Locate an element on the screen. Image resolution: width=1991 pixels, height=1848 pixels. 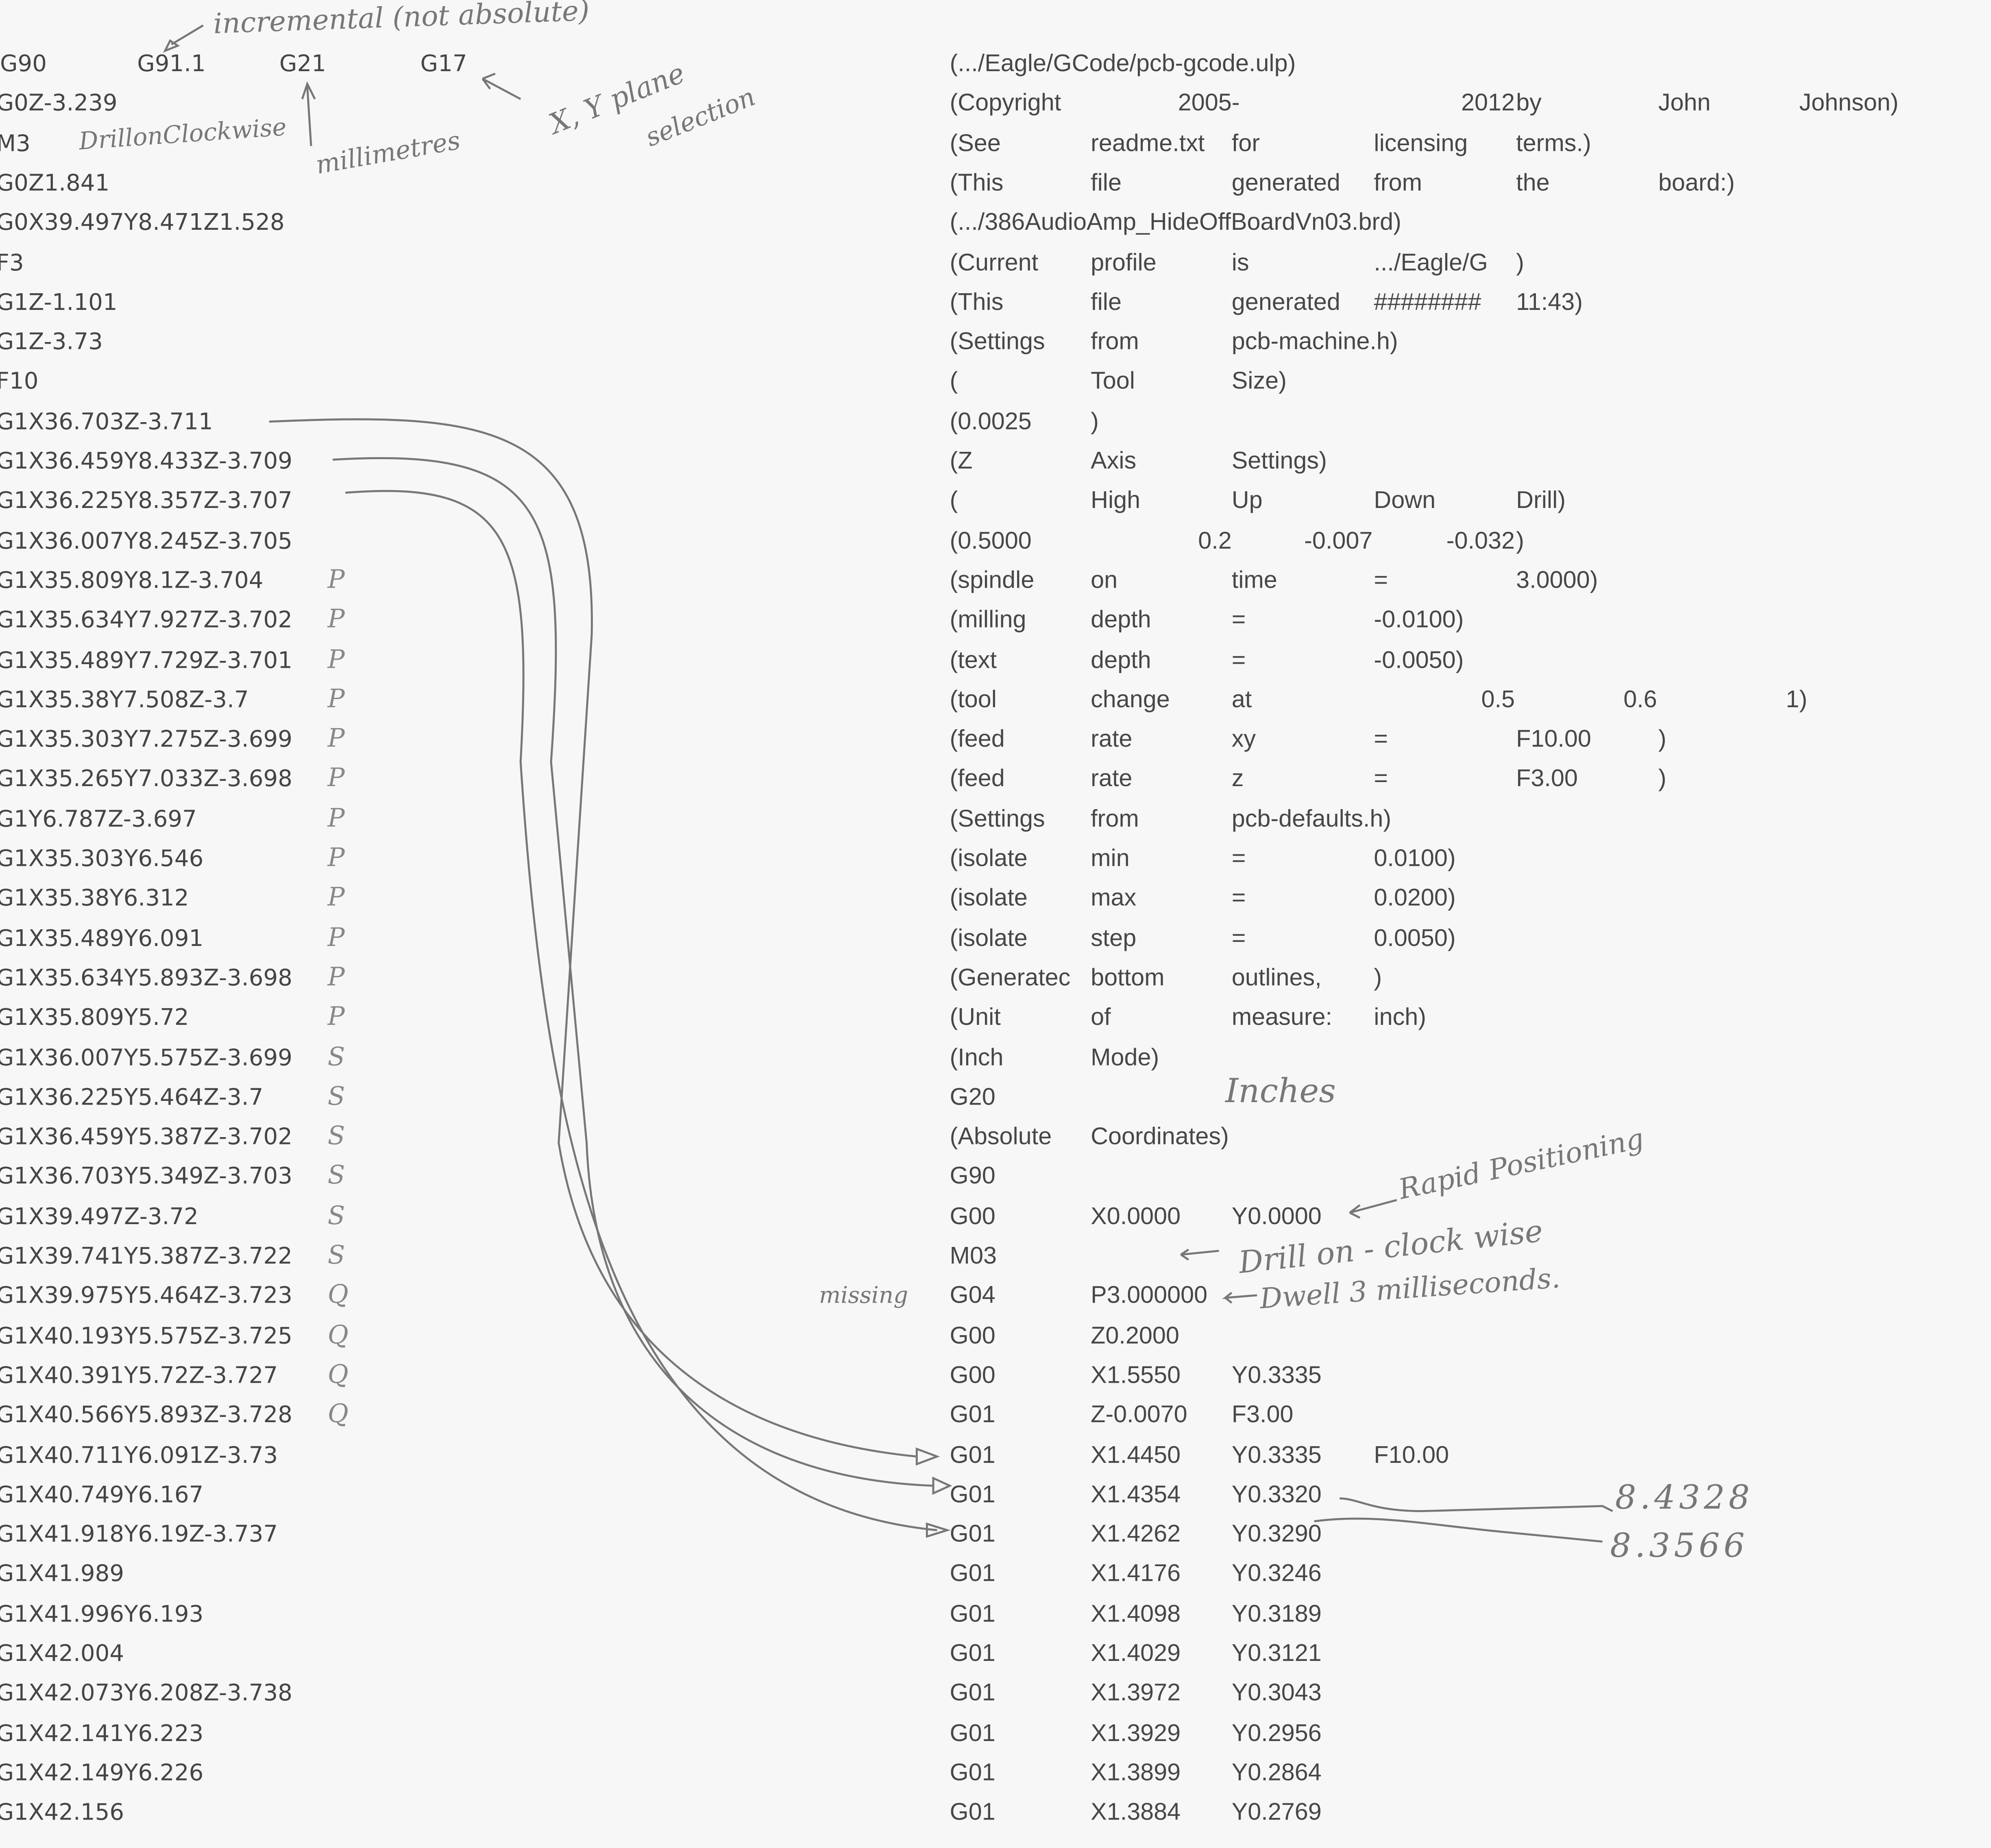
listing-cell: (spindle is located at coordinates (992, 580).